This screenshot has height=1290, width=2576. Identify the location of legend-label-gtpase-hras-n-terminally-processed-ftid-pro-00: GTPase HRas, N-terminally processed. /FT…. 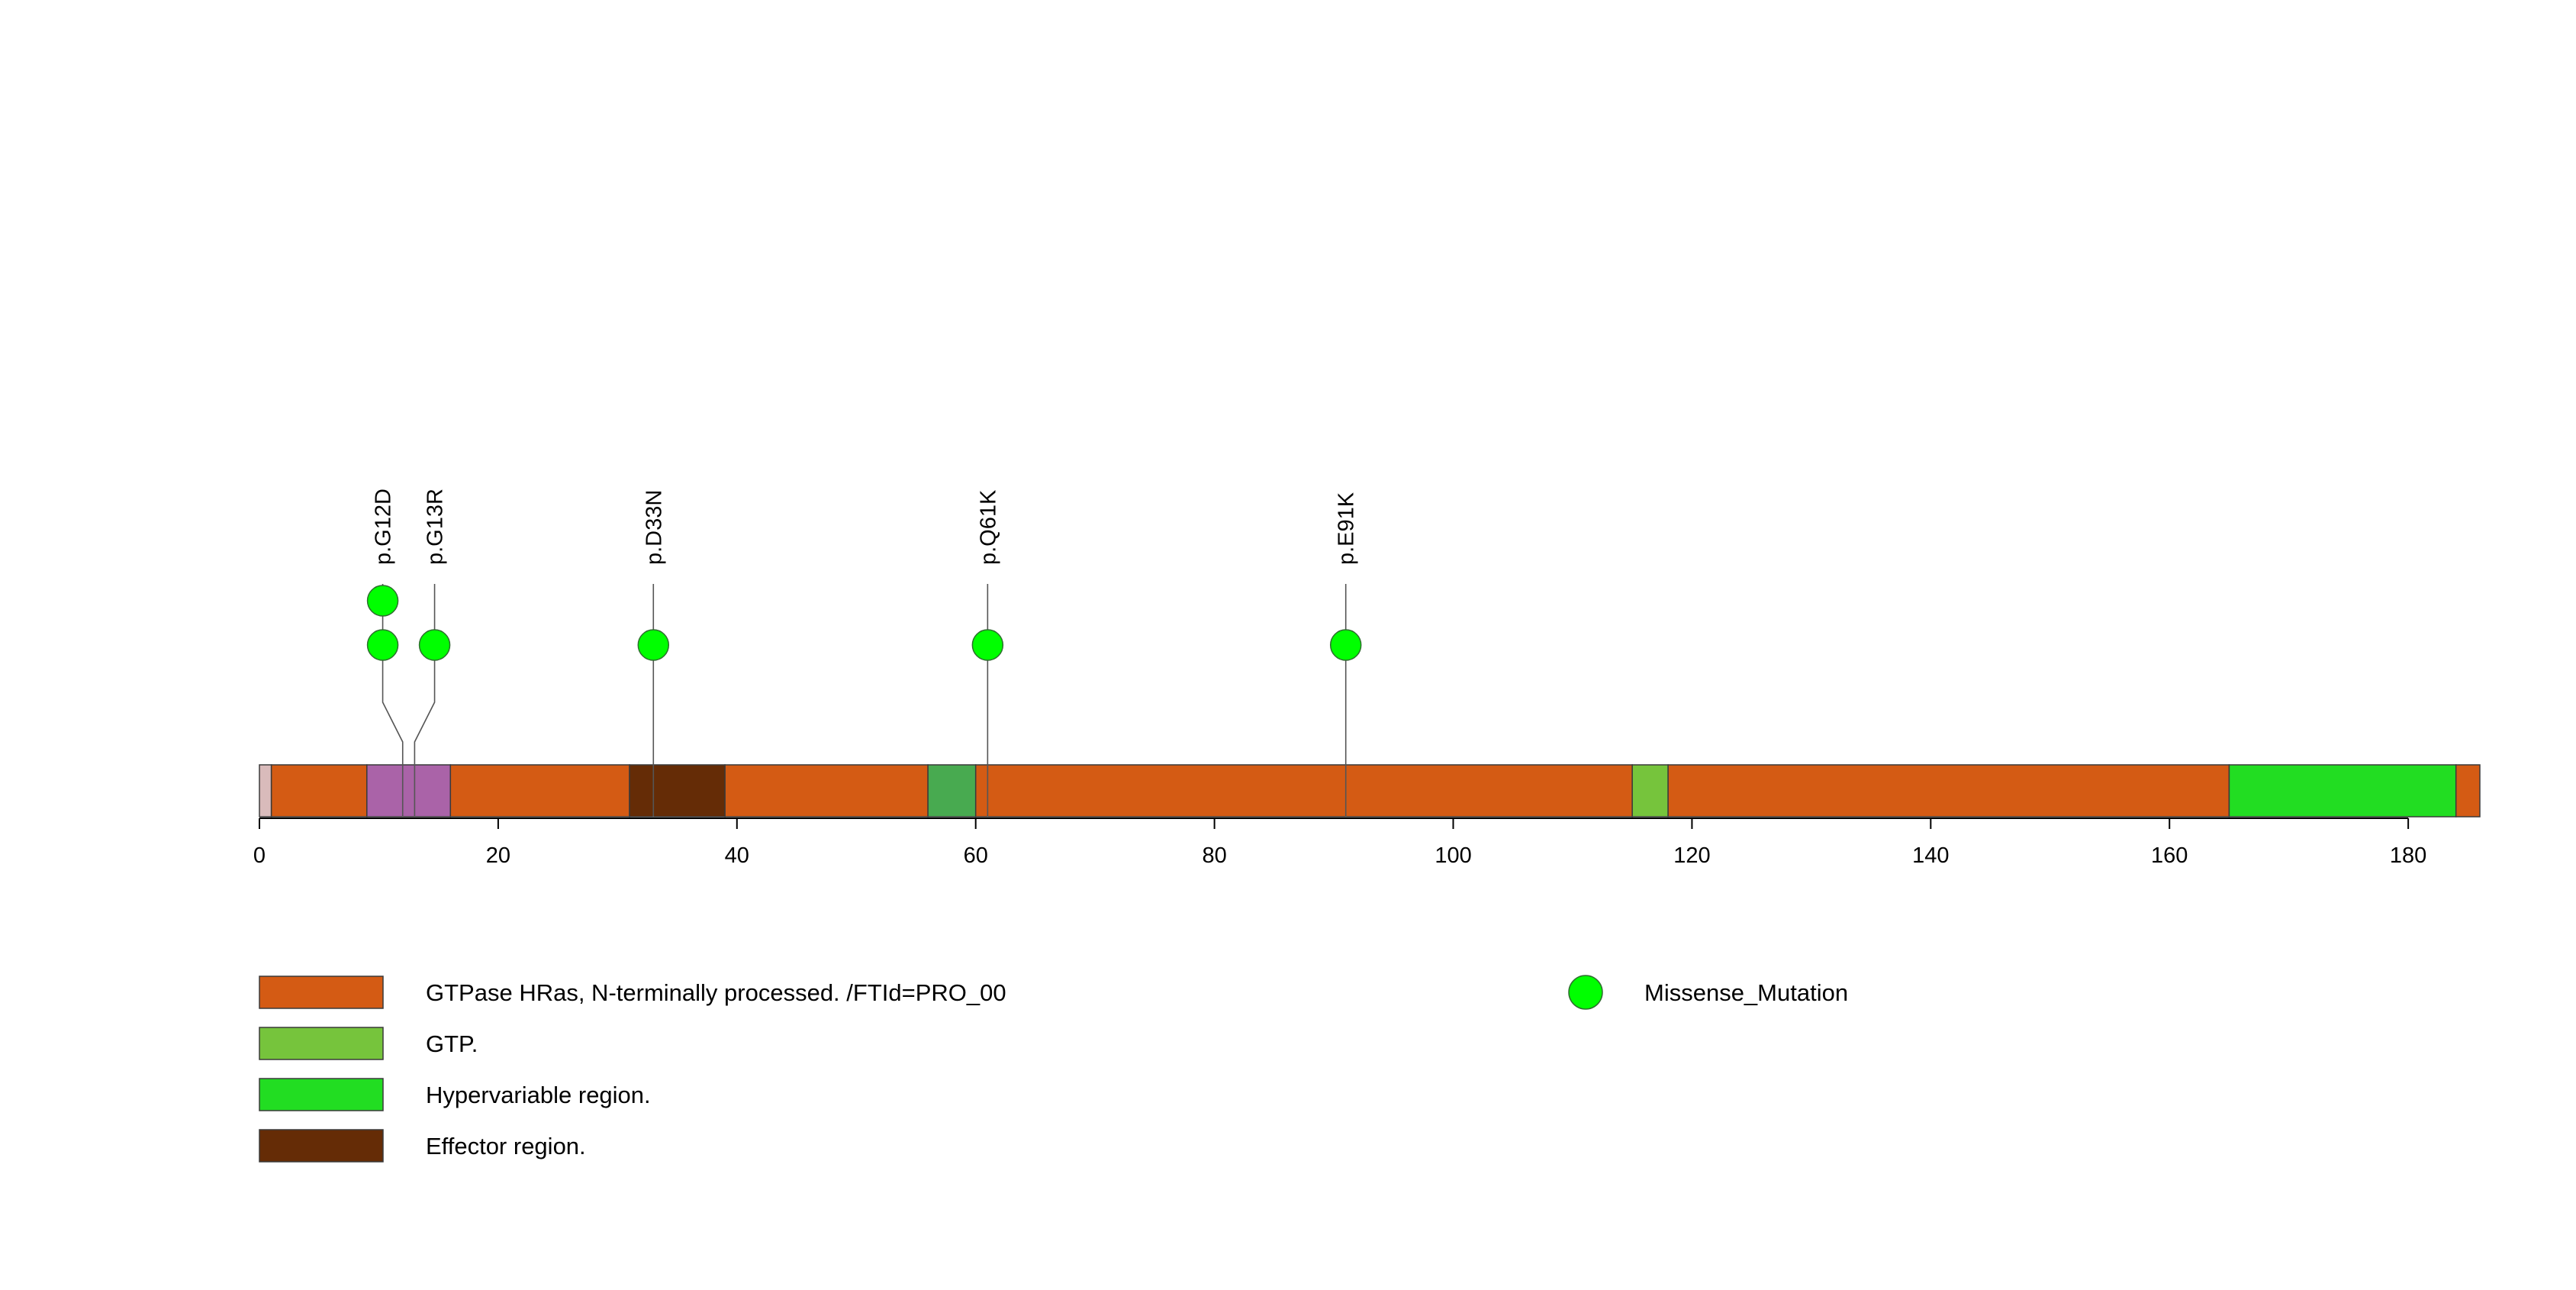
(716, 993).